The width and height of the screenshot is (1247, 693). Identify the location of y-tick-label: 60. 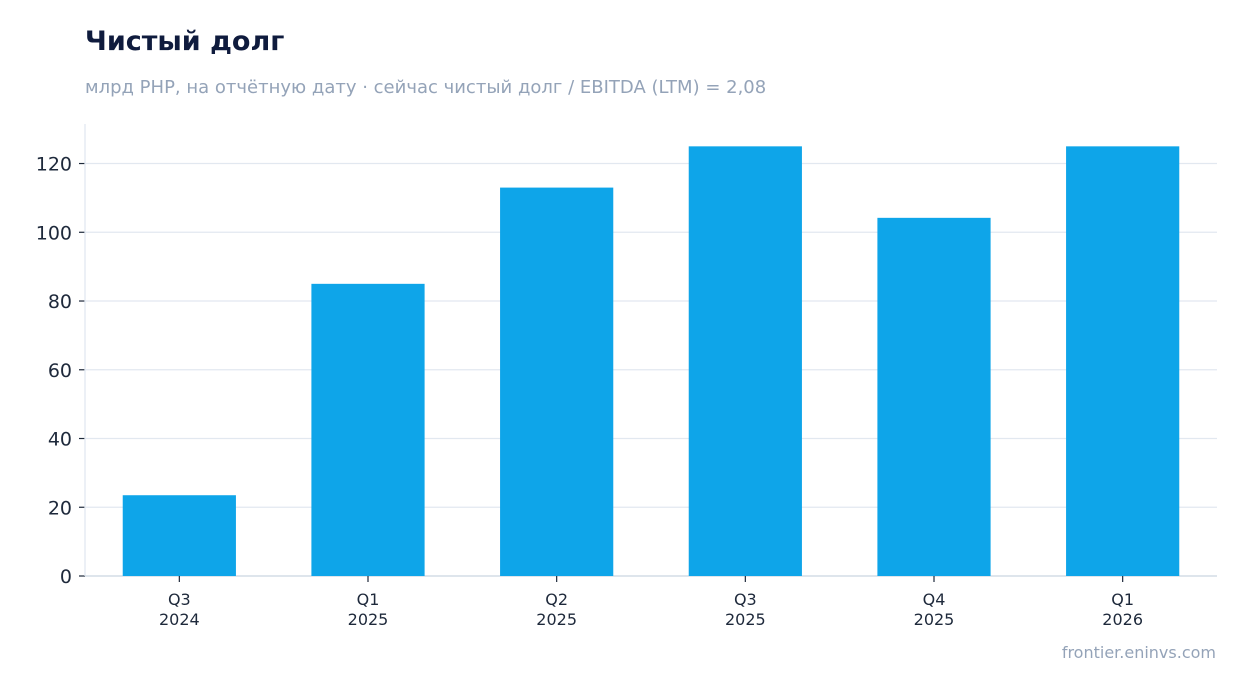
(60, 371).